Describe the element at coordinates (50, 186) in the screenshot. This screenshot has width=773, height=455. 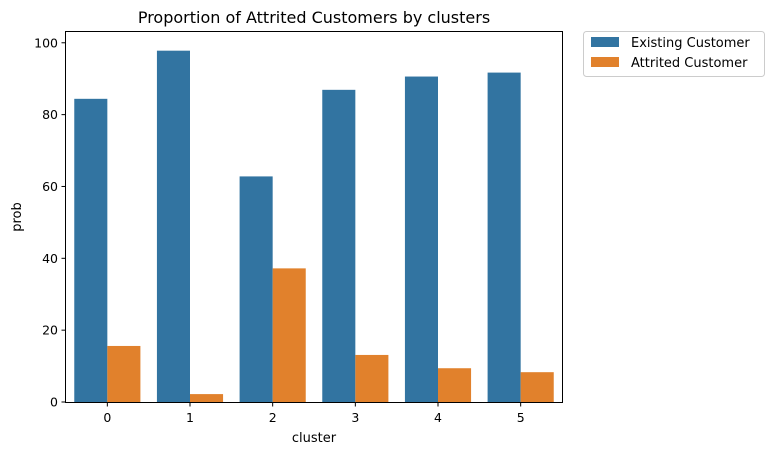
I see `y-tick-label: 60` at that location.